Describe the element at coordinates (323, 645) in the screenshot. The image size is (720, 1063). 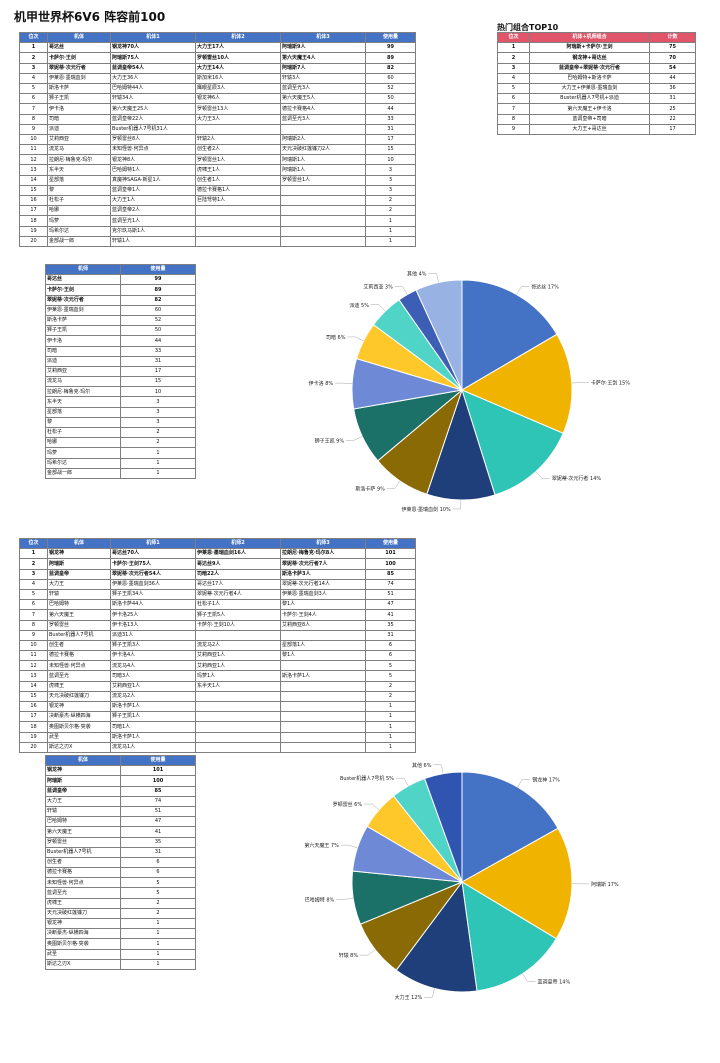
I see `table-cell: 星部落1人` at that location.